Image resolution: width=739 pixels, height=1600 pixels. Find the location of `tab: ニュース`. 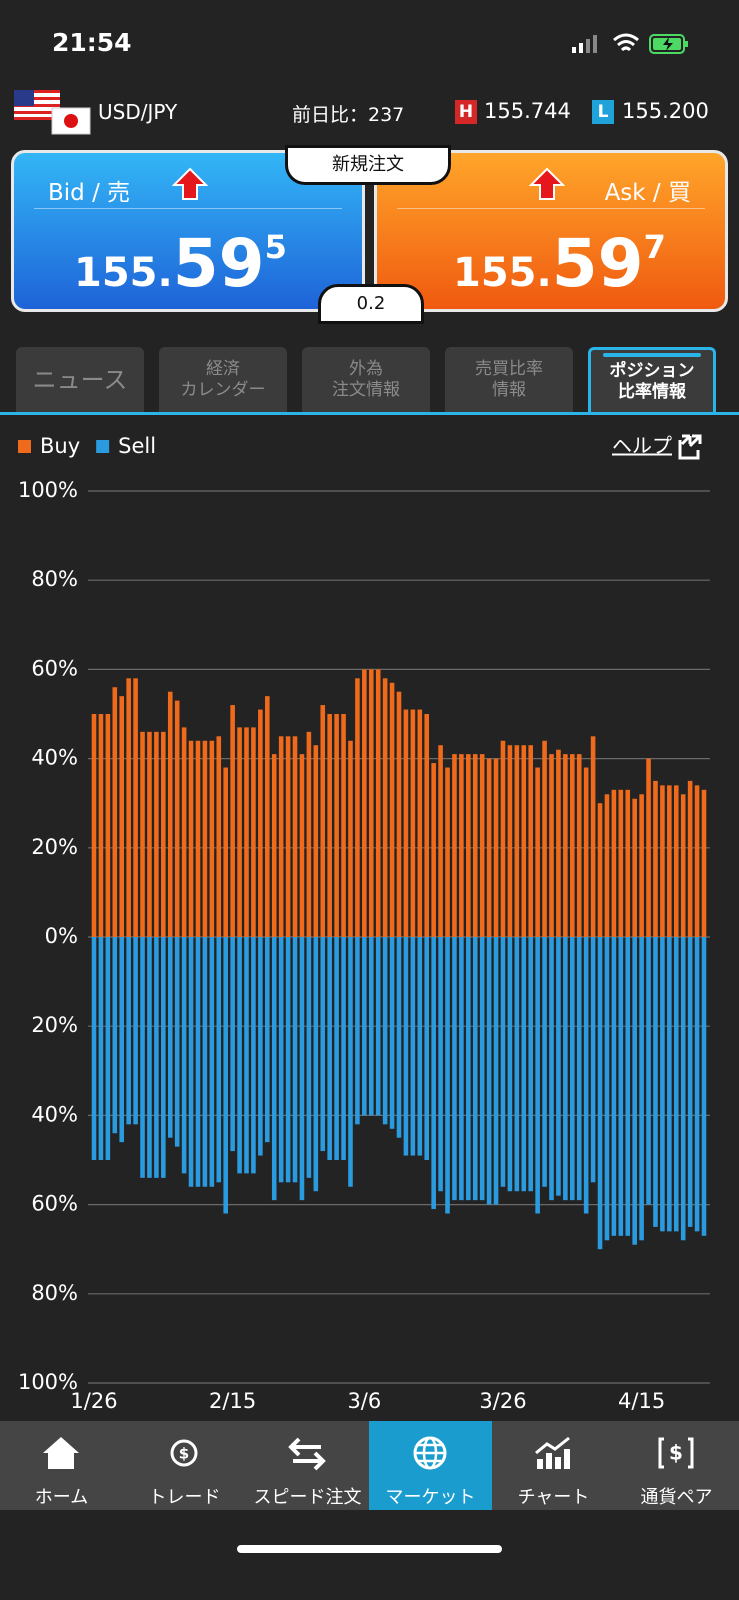

tab: ニュース is located at coordinates (80, 380).